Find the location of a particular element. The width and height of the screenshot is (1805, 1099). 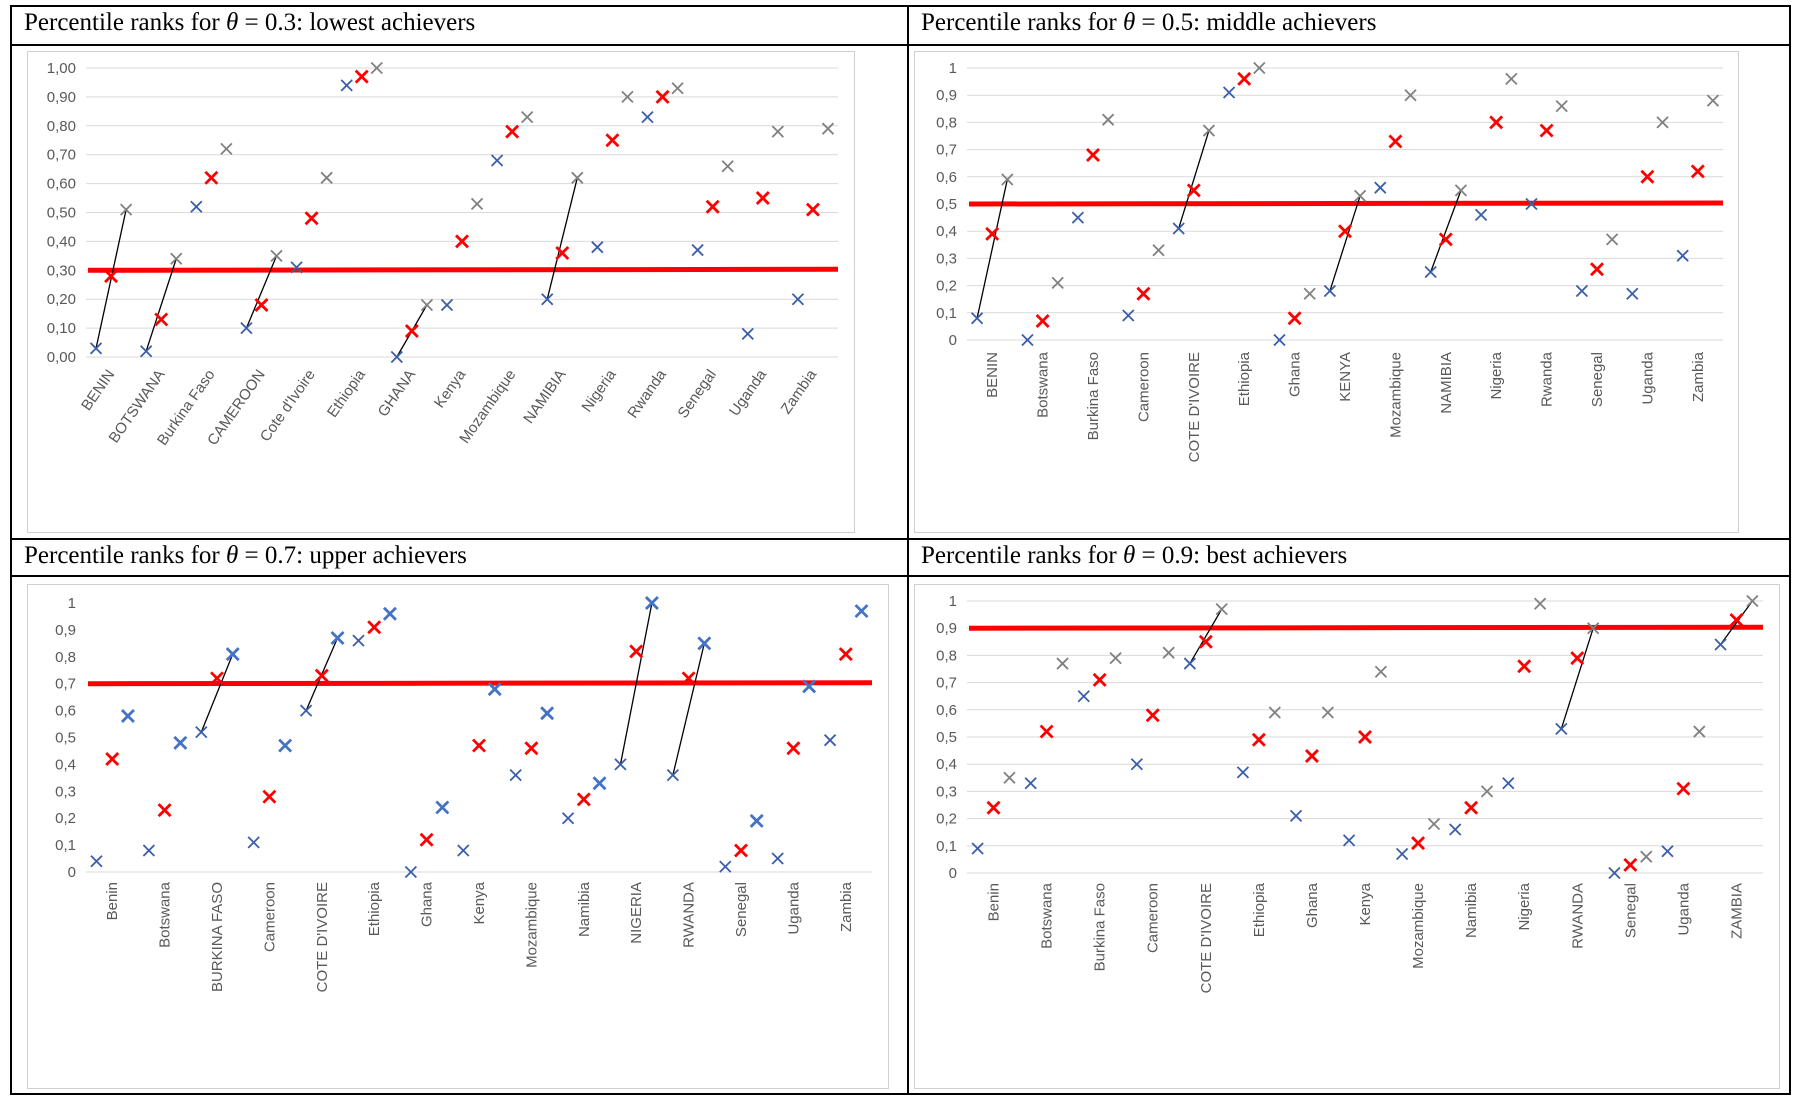

panel-title-suffix: : middle achievers is located at coordinates (1285, 22).